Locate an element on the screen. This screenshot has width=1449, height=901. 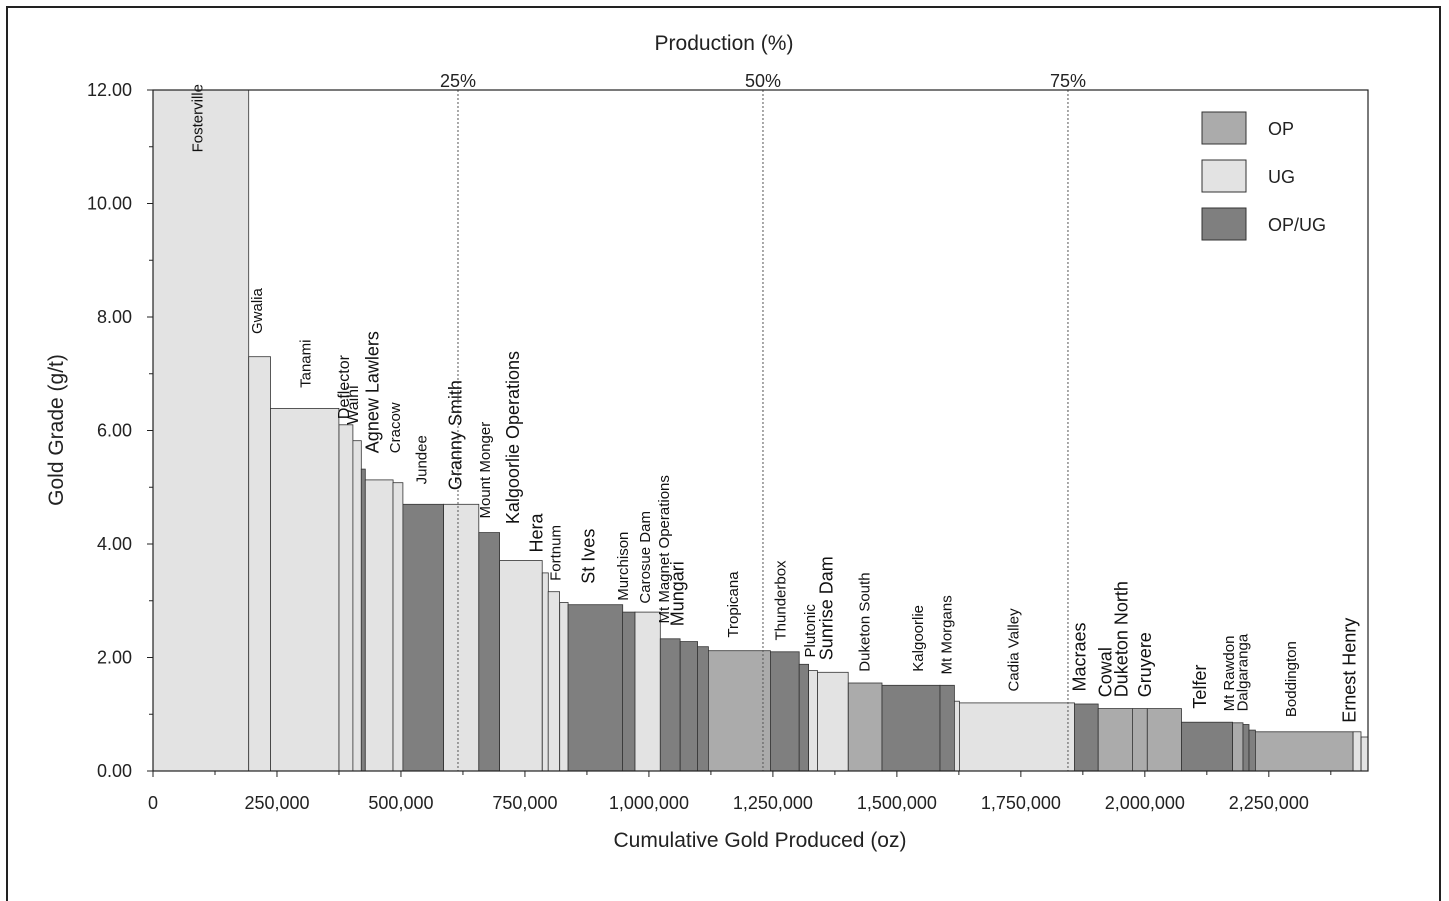
top-axis-title: Production (%) is located at coordinates (724, 43).